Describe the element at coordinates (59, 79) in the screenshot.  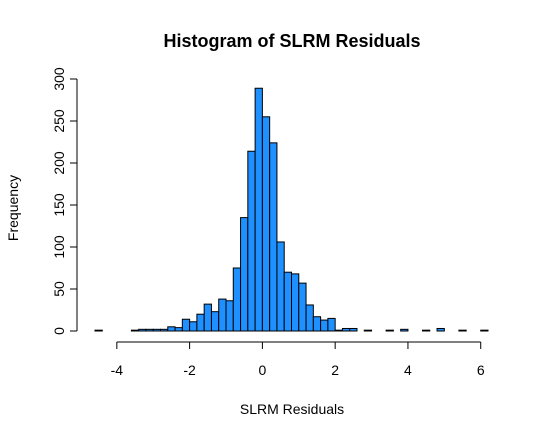
I see `y-tick-label: 300` at that location.